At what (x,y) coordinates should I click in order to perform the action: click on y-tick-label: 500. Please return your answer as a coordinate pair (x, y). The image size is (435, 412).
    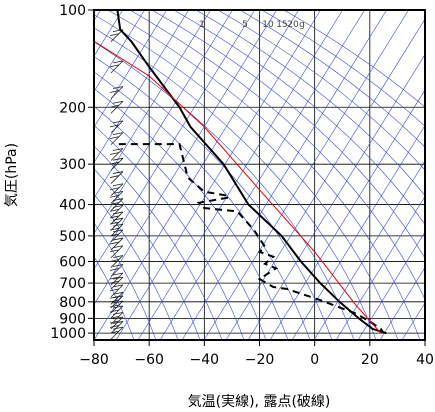
    Looking at the image, I should click on (72, 237).